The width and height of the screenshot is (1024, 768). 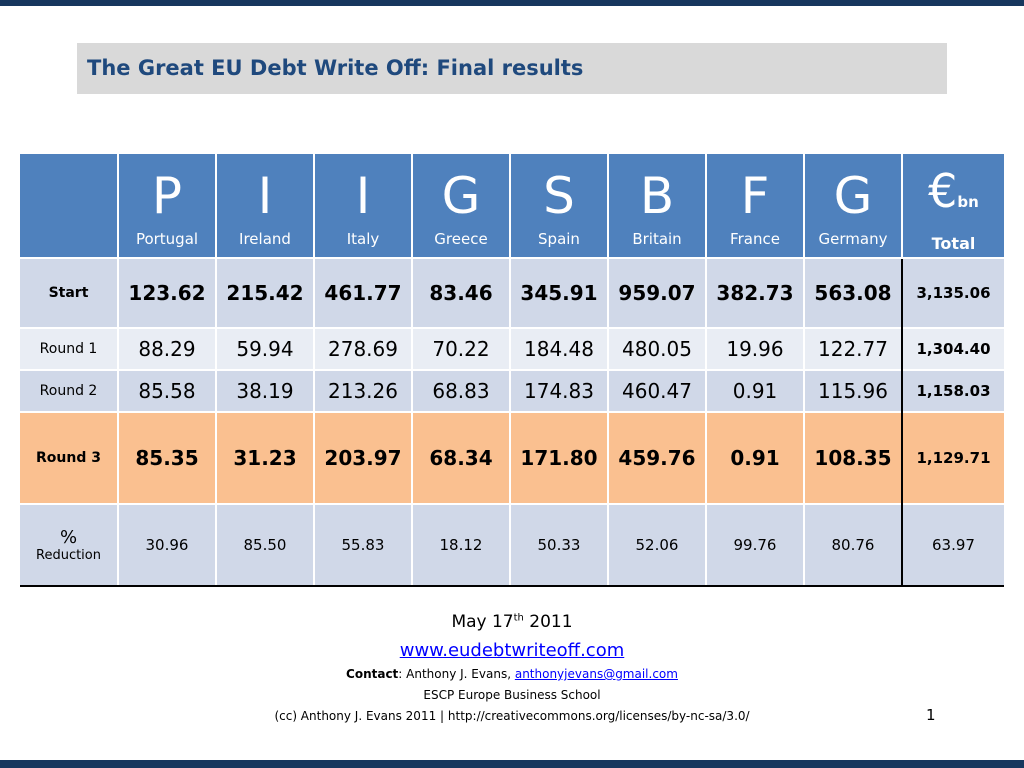 I want to click on table-cell: 38.19, so click(x=264, y=390).